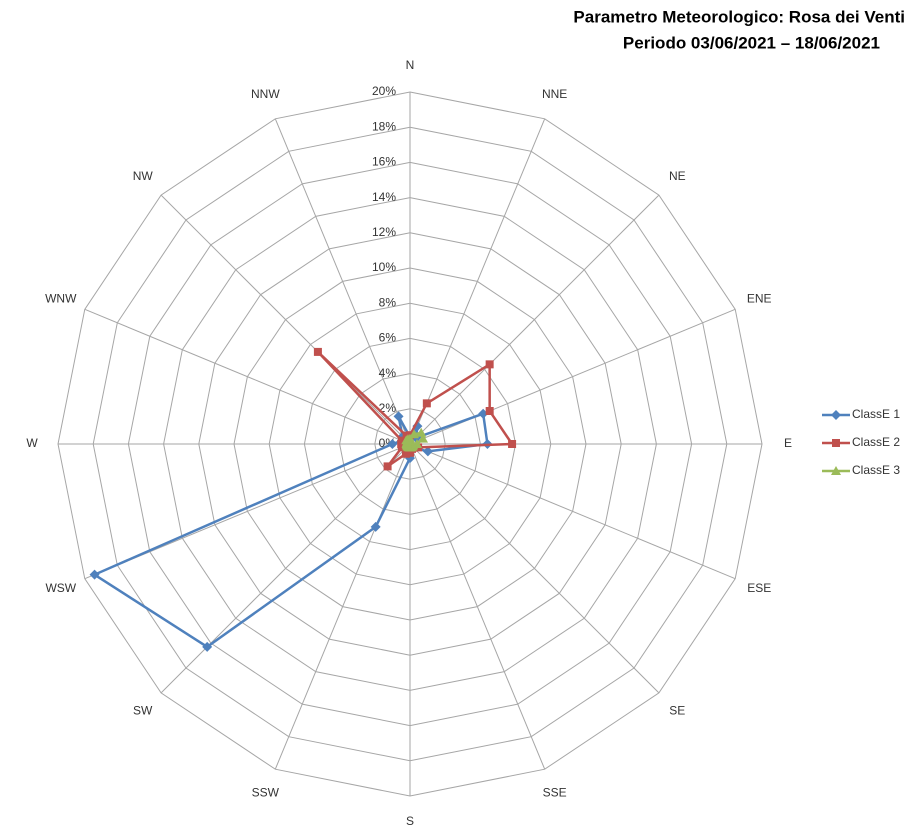 The width and height of the screenshot is (916, 825). I want to click on category-label: NE, so click(677, 176).